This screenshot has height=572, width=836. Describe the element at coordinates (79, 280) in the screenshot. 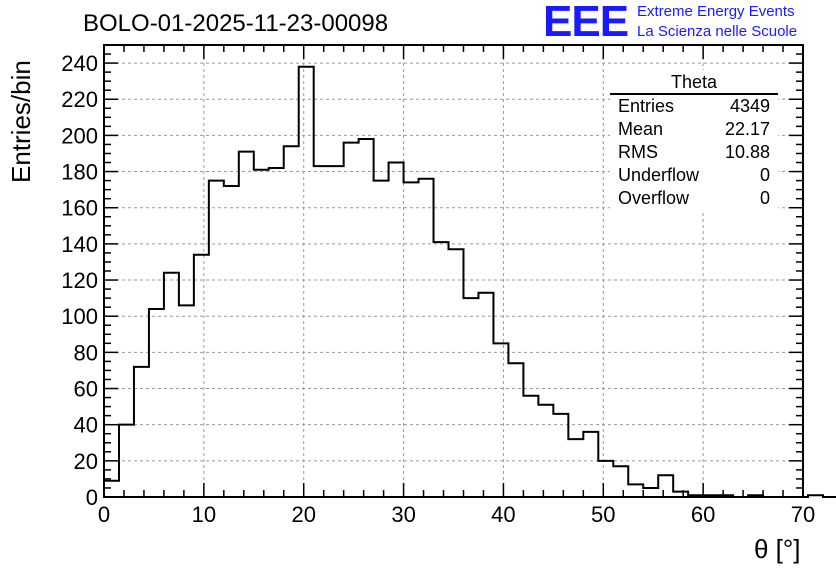

I see `y-tick-label: 120` at that location.